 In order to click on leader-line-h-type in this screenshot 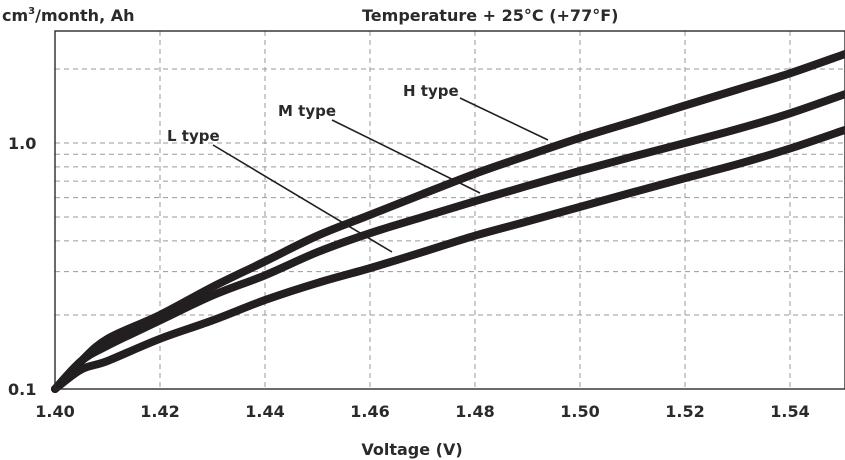, I will do `click(504, 119)`.